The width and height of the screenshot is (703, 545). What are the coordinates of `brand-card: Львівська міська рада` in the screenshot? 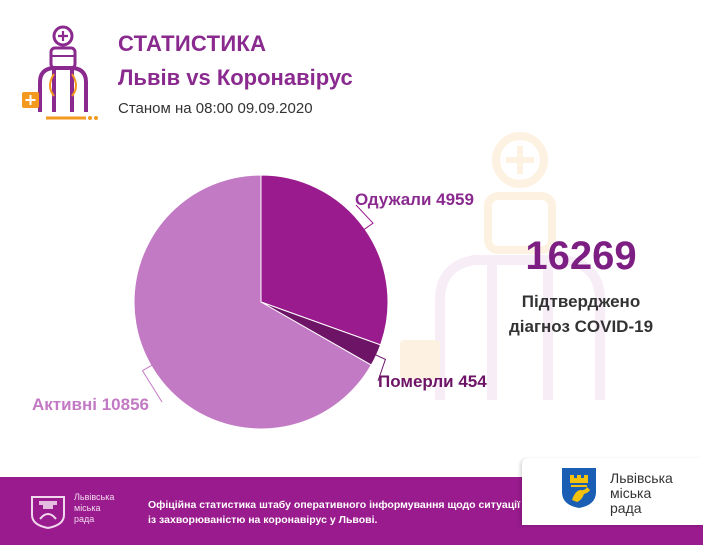 It's located at (612, 491).